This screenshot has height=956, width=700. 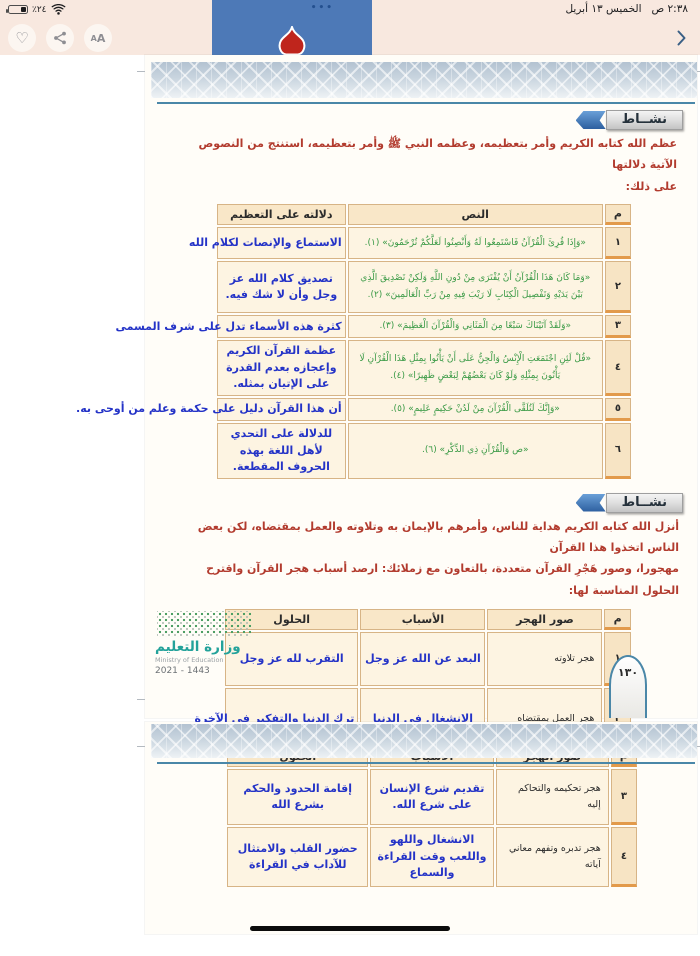 What do you see at coordinates (545, 620) in the screenshot?
I see `col-header-form: صور الهجر` at bounding box center [545, 620].